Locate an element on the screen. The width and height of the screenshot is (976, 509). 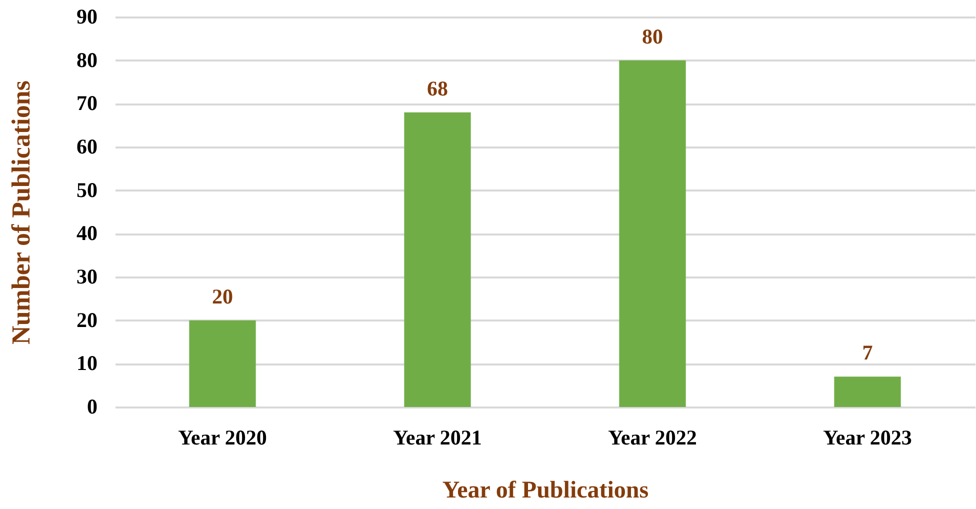
x-tick-label: Year 2022 is located at coordinates (652, 438).